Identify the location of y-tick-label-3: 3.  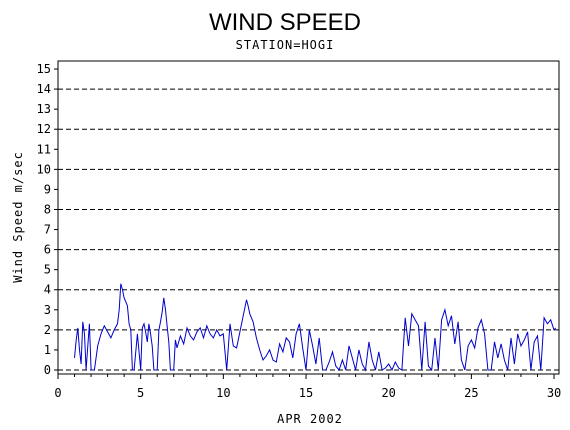
(47, 310).